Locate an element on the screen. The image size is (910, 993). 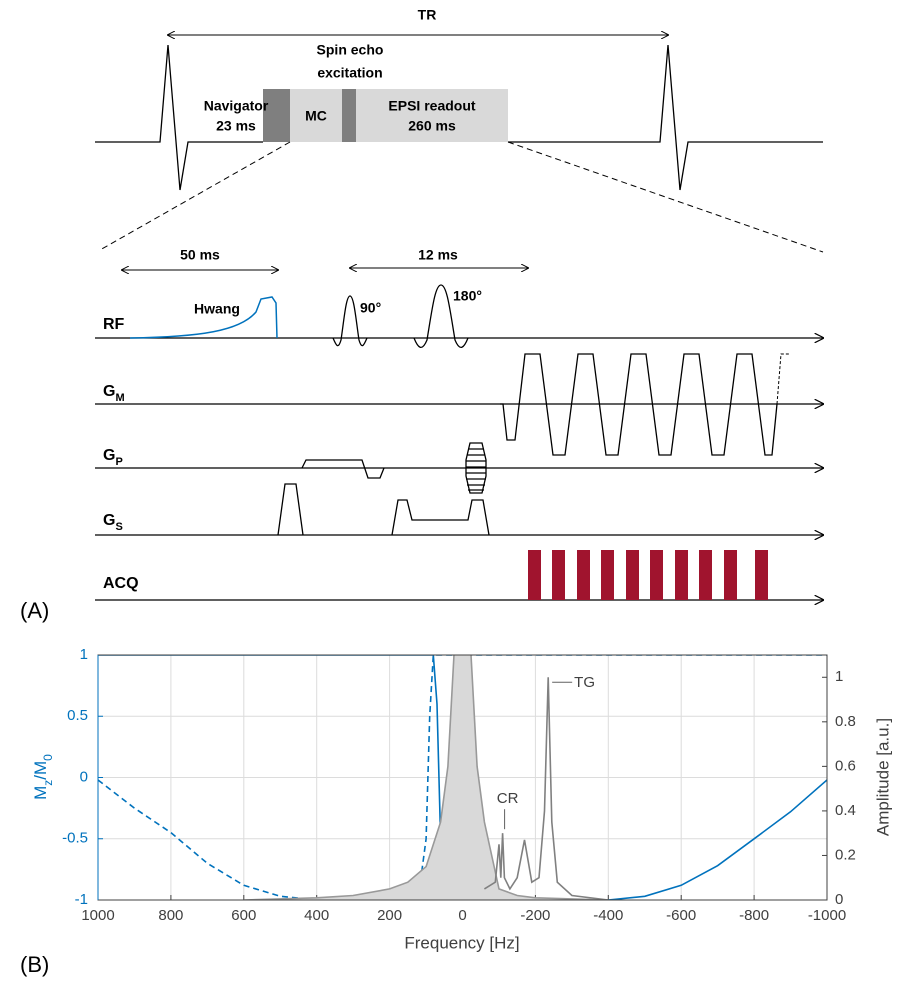
x-tick-label: 800 is located at coordinates (170, 915).